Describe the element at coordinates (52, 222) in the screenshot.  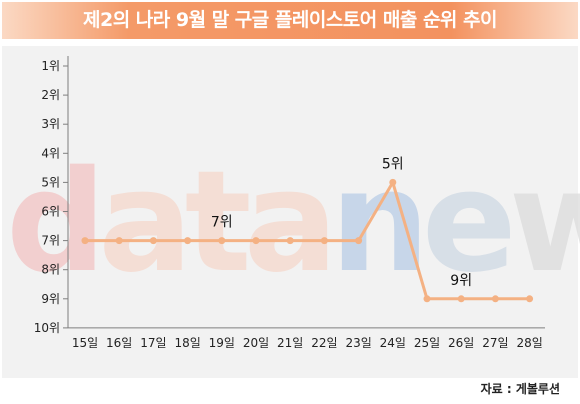
I see `watermark-letter: d` at that location.